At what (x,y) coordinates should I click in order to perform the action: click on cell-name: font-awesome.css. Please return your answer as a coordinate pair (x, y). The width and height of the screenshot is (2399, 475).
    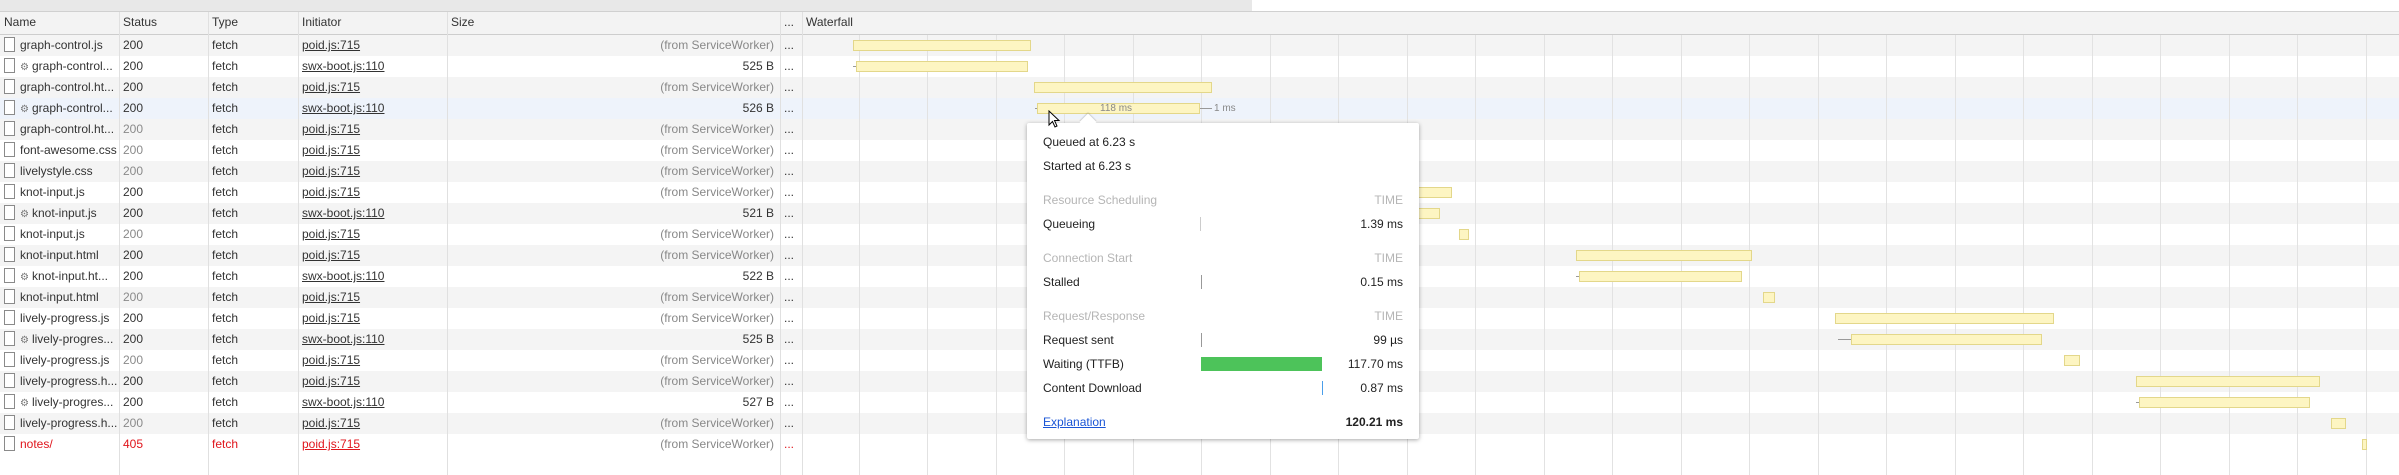
    Looking at the image, I should click on (59, 150).